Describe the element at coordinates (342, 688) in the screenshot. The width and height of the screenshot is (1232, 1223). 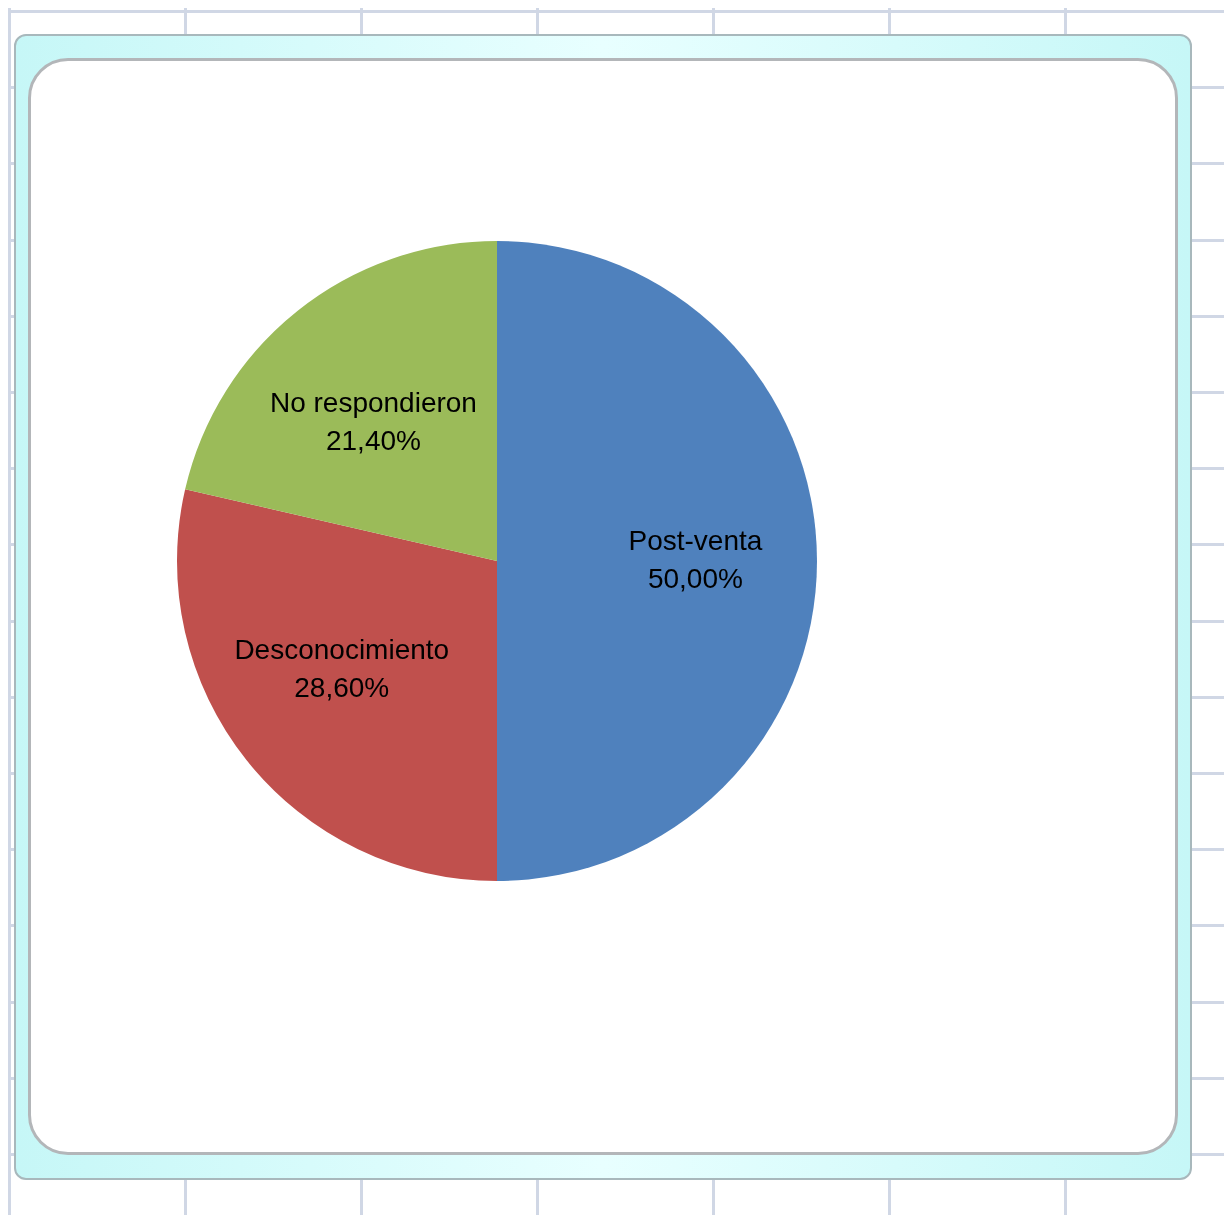
I see `data-label: 28,60%` at that location.